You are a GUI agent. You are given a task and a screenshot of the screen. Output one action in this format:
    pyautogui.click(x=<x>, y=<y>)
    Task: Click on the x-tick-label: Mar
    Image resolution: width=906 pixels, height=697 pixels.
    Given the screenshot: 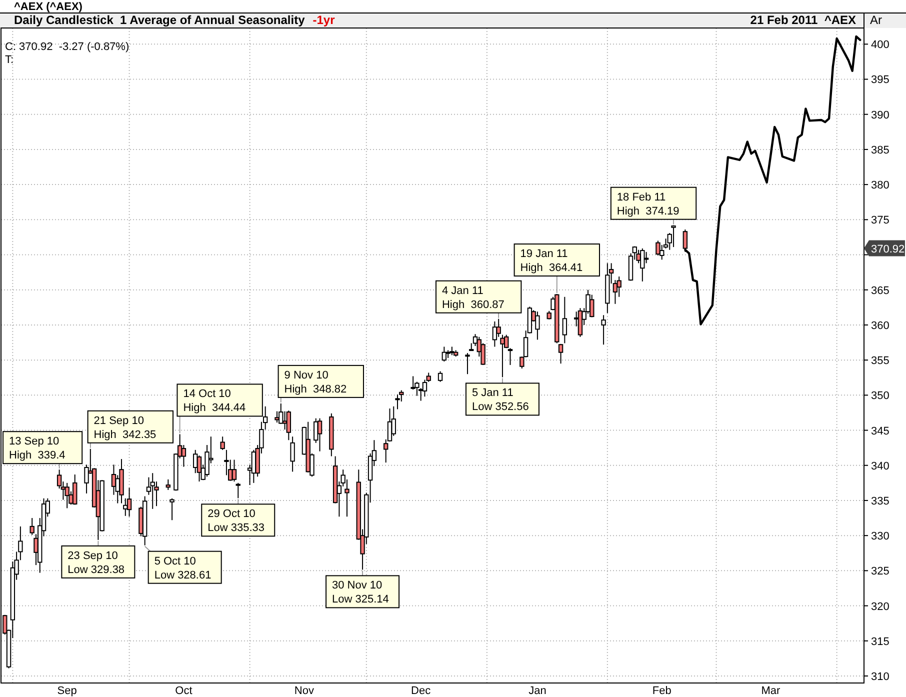 What is the action you would take?
    pyautogui.click(x=771, y=691)
    